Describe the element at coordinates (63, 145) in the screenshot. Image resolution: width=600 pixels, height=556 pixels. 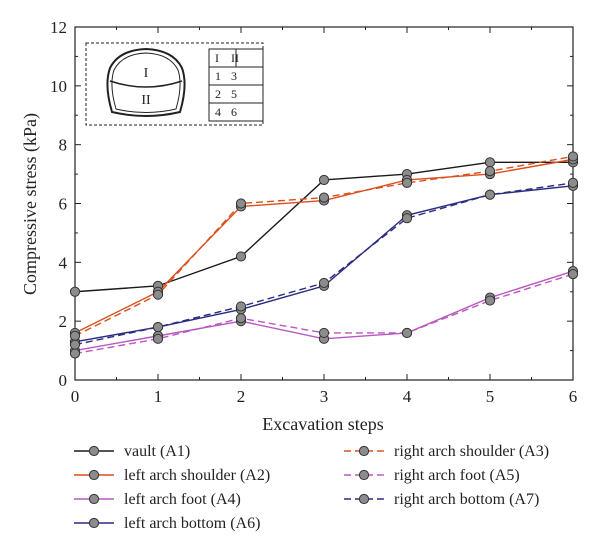
I see `y-tick-label: 8` at that location.